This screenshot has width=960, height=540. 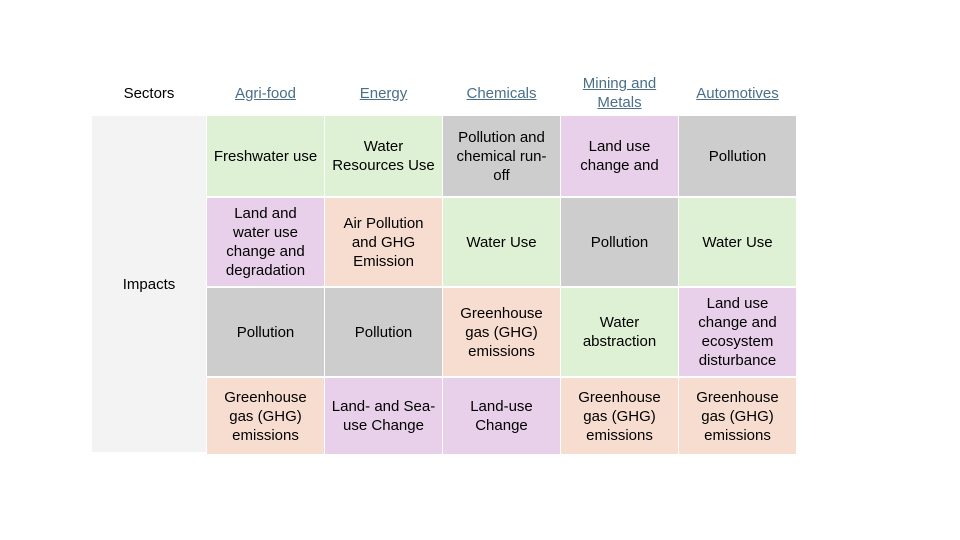 What do you see at coordinates (619, 93) in the screenshot?
I see `sector-link-mining-and-metals: Mining and Metals` at bounding box center [619, 93].